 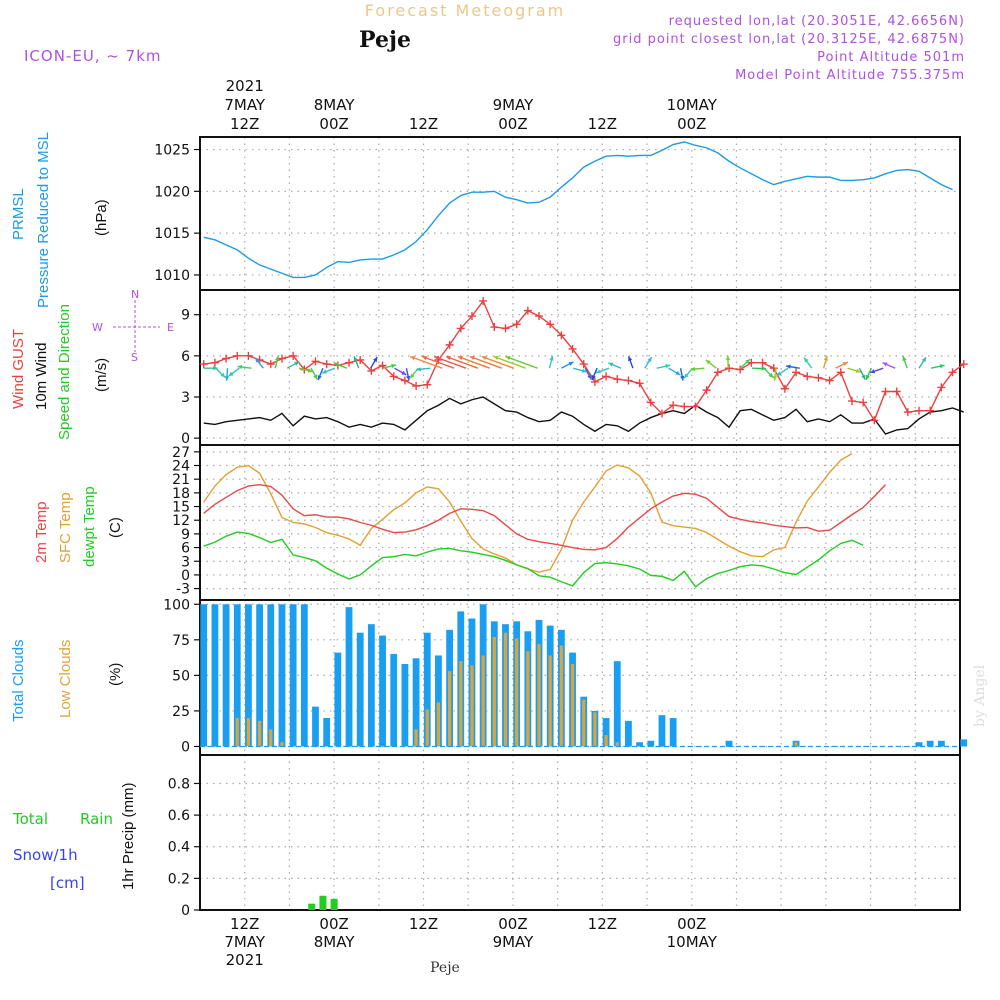 What do you see at coordinates (521, 362) in the screenshot?
I see `wind-arrow` at bounding box center [521, 362].